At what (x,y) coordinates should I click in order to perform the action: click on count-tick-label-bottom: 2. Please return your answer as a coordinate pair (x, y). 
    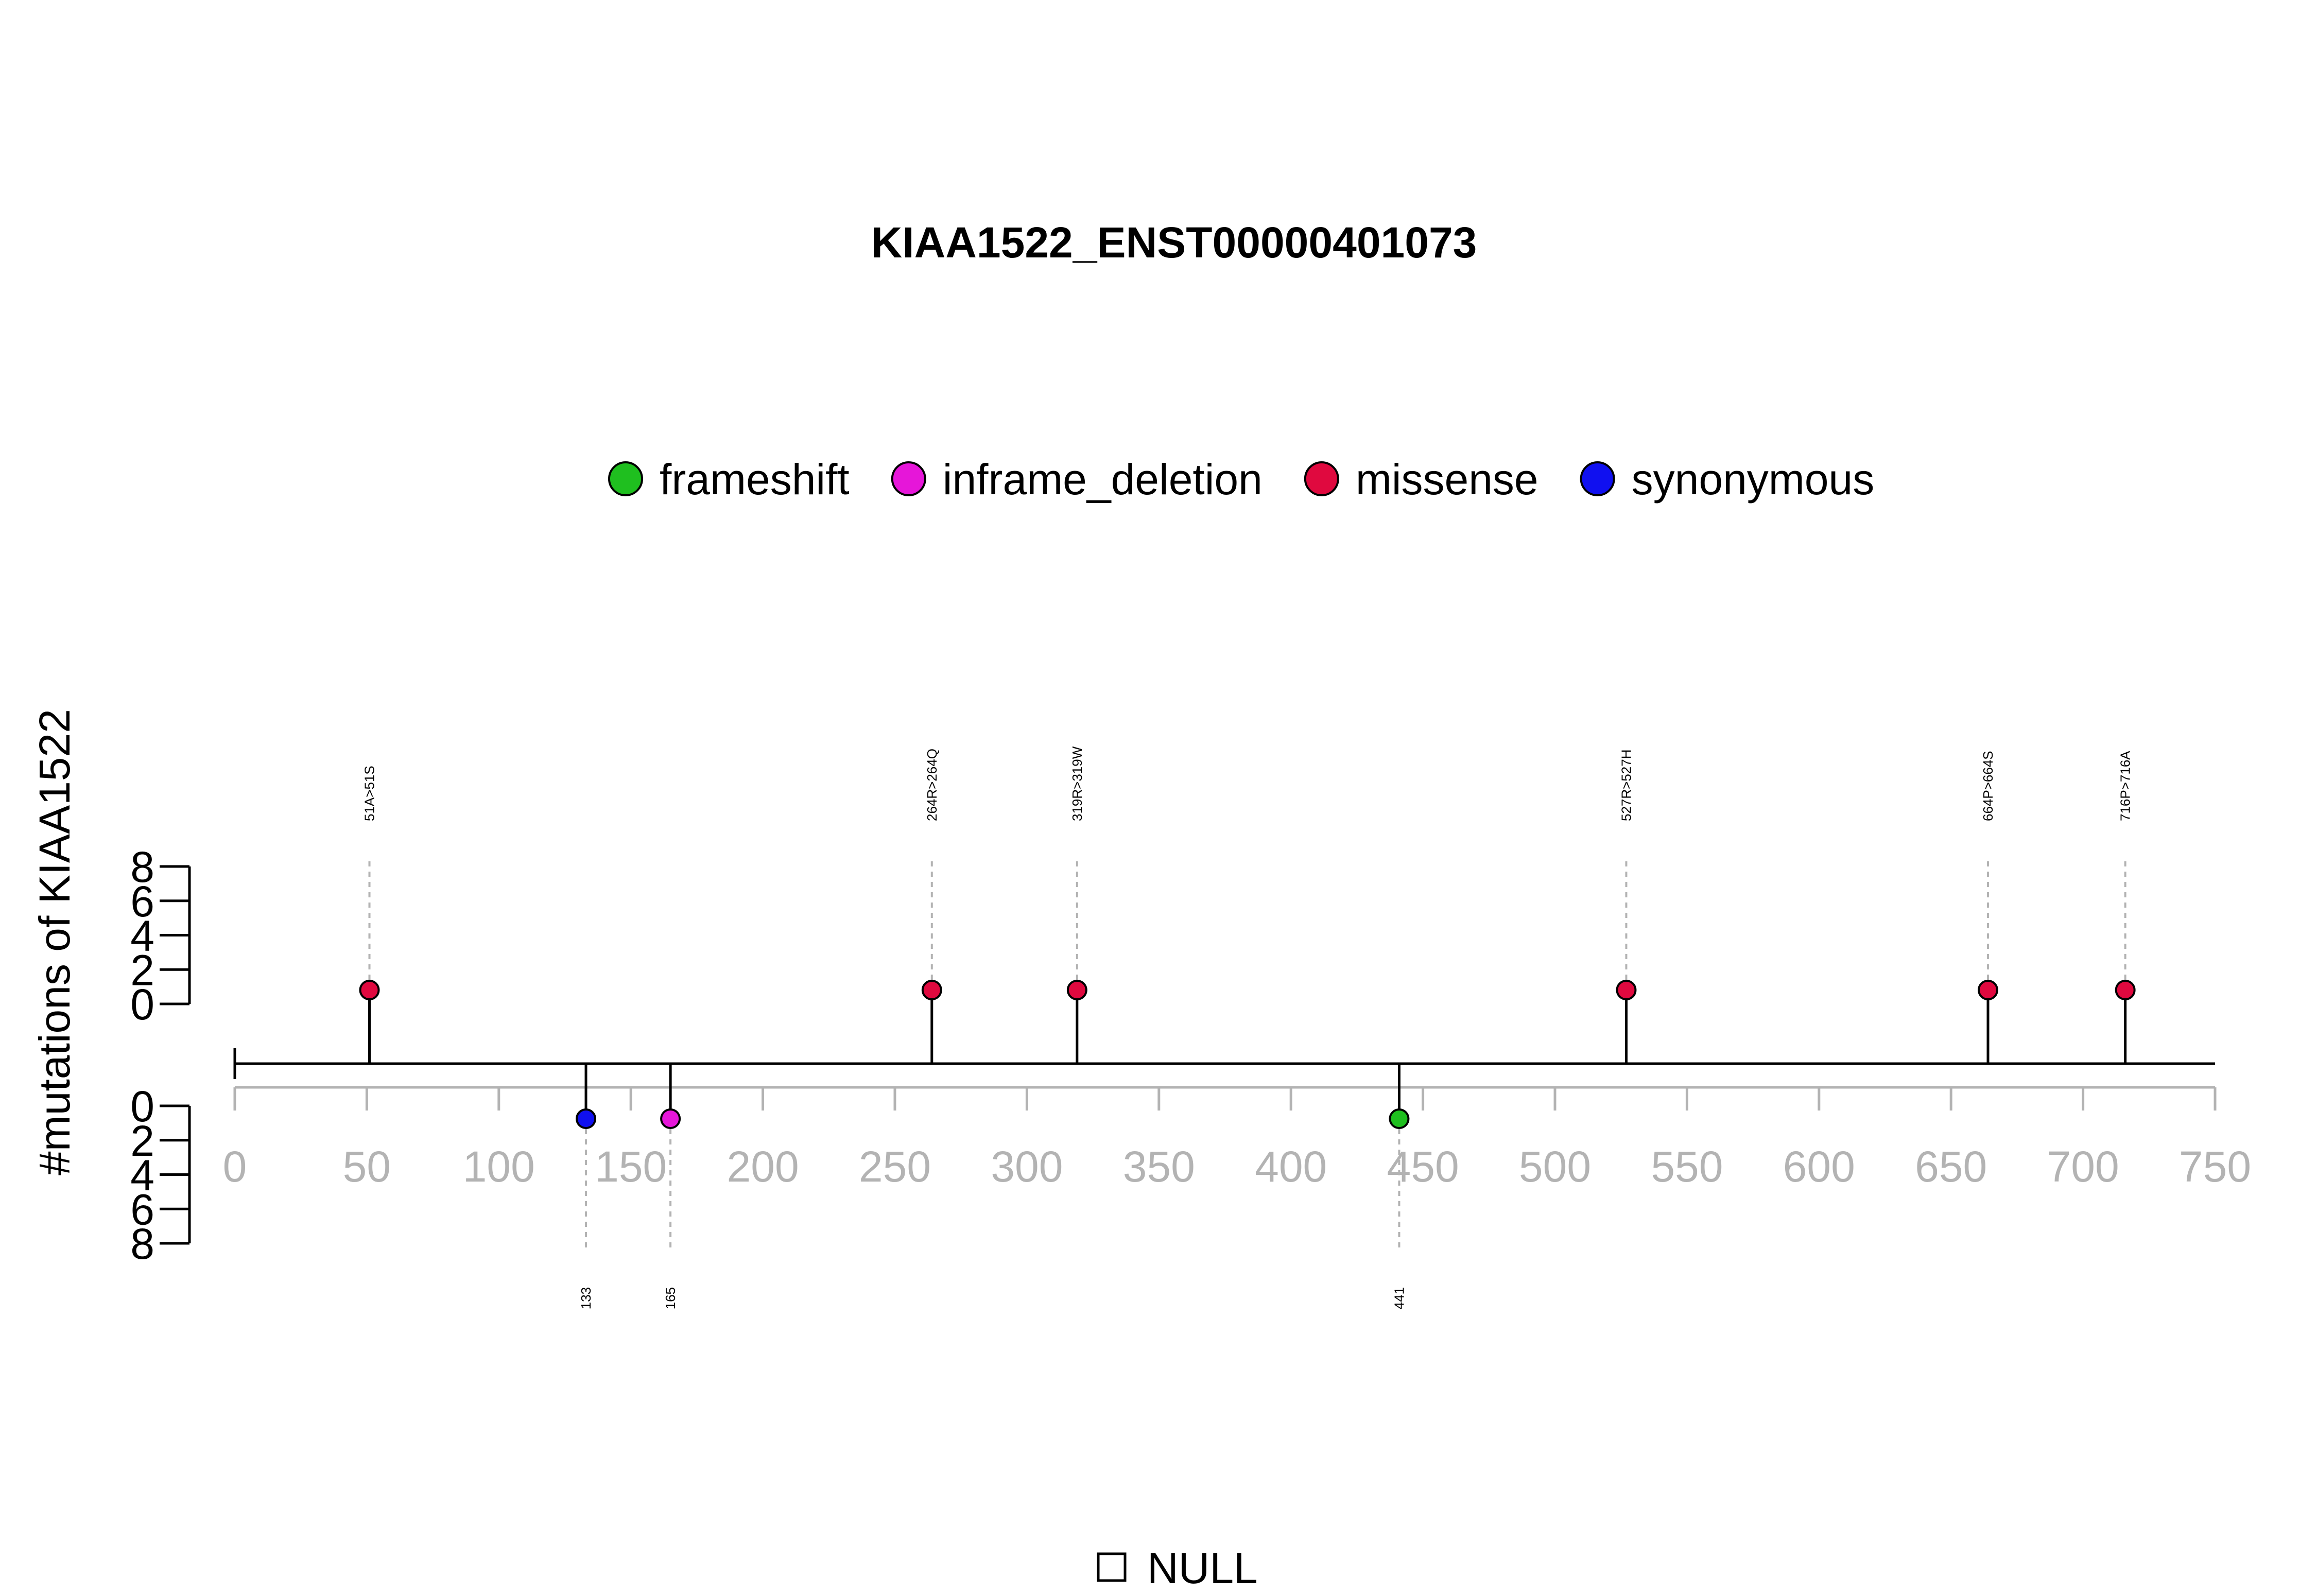
    Looking at the image, I should click on (142, 1141).